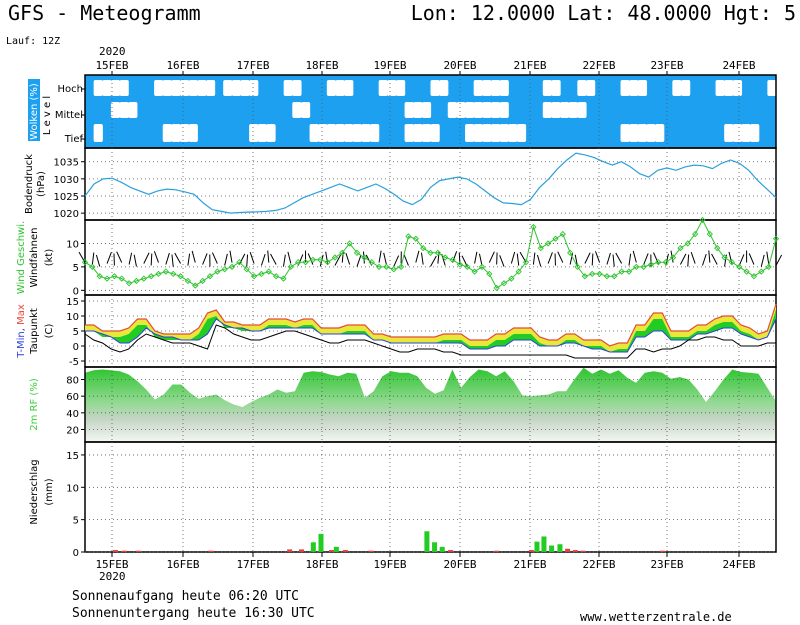 The image size is (800, 625). What do you see at coordinates (34, 111) in the screenshot?
I see `y-axis-label: Wolken (%)` at bounding box center [34, 111].